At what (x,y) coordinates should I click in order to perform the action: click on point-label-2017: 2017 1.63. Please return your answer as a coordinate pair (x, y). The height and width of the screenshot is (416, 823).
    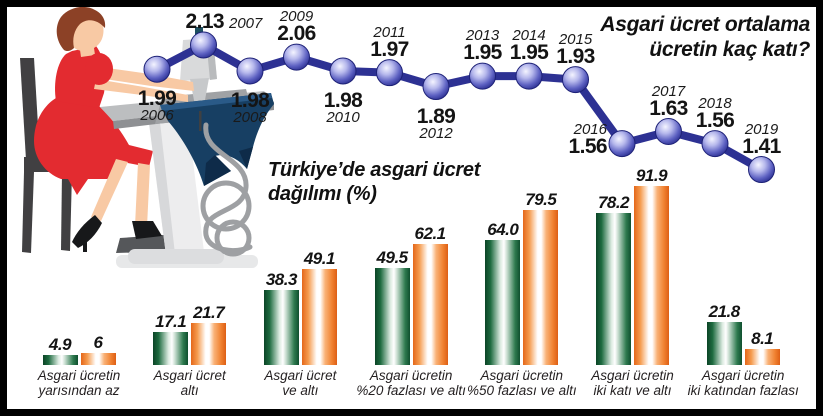
    Looking at the image, I should click on (669, 101).